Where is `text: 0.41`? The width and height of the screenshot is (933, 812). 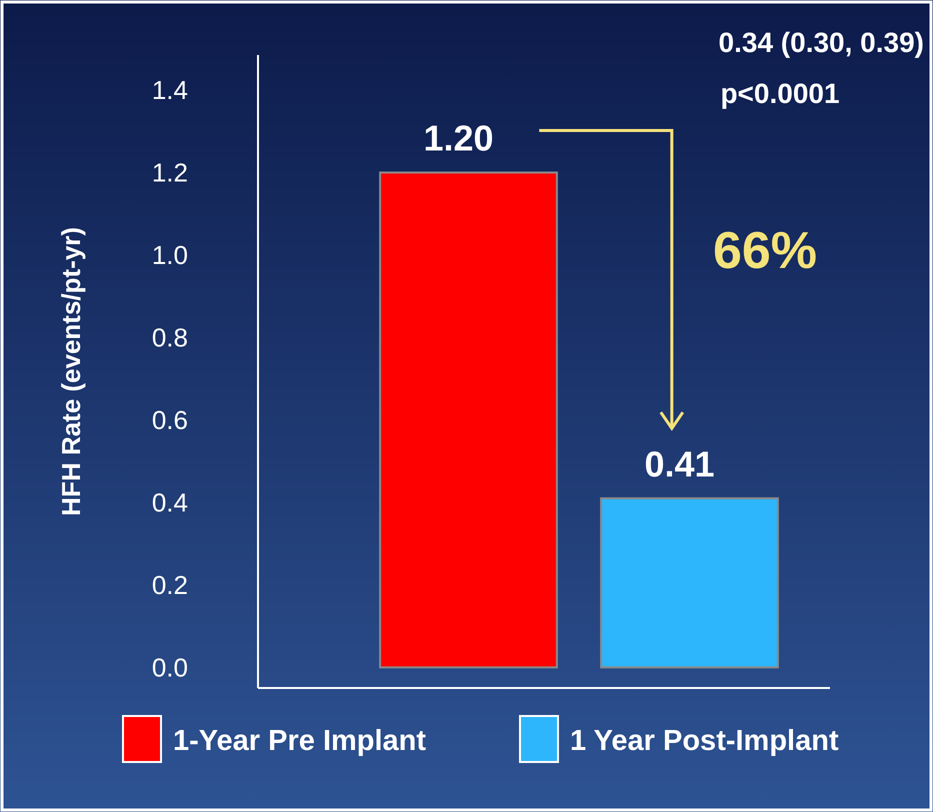 text: 0.41 is located at coordinates (679, 463).